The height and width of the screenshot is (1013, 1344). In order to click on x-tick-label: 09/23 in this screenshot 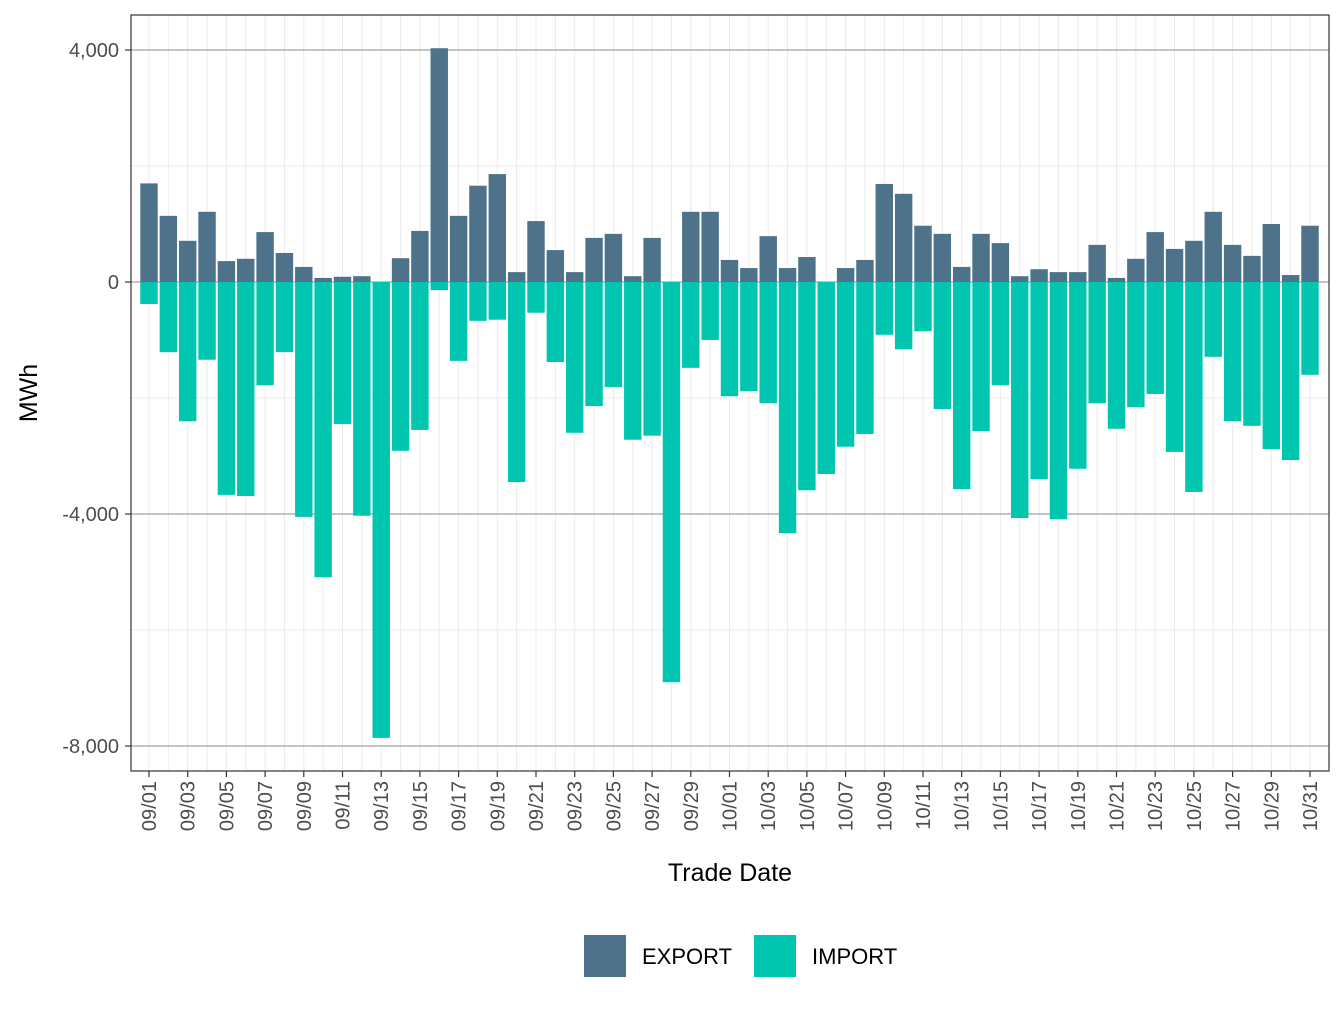, I will do `click(576, 806)`.